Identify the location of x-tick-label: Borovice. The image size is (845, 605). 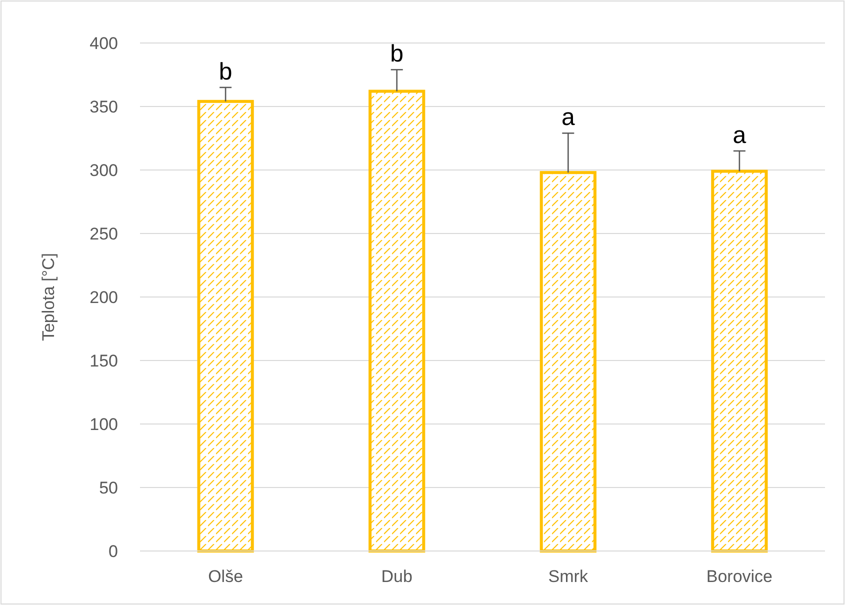
(739, 576).